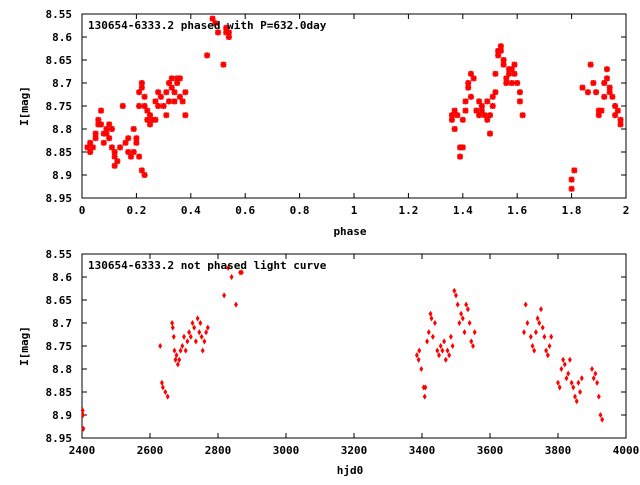  What do you see at coordinates (626, 450) in the screenshot?
I see `x-tick-label: 4000` at bounding box center [626, 450].